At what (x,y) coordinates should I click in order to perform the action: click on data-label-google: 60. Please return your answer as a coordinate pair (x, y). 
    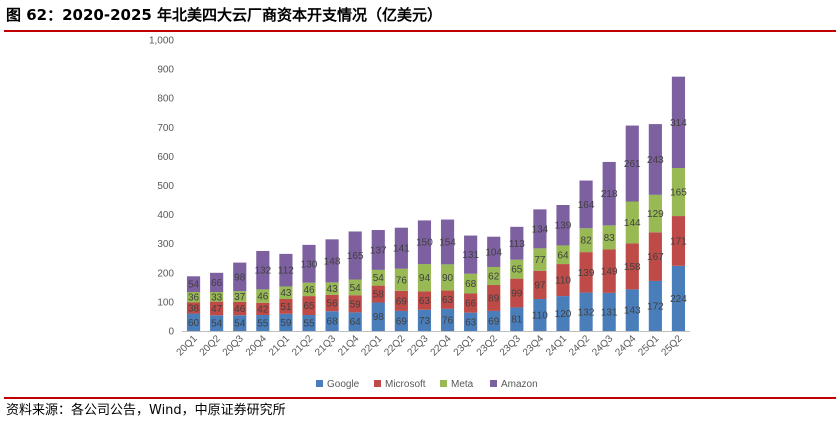
    Looking at the image, I should click on (194, 323).